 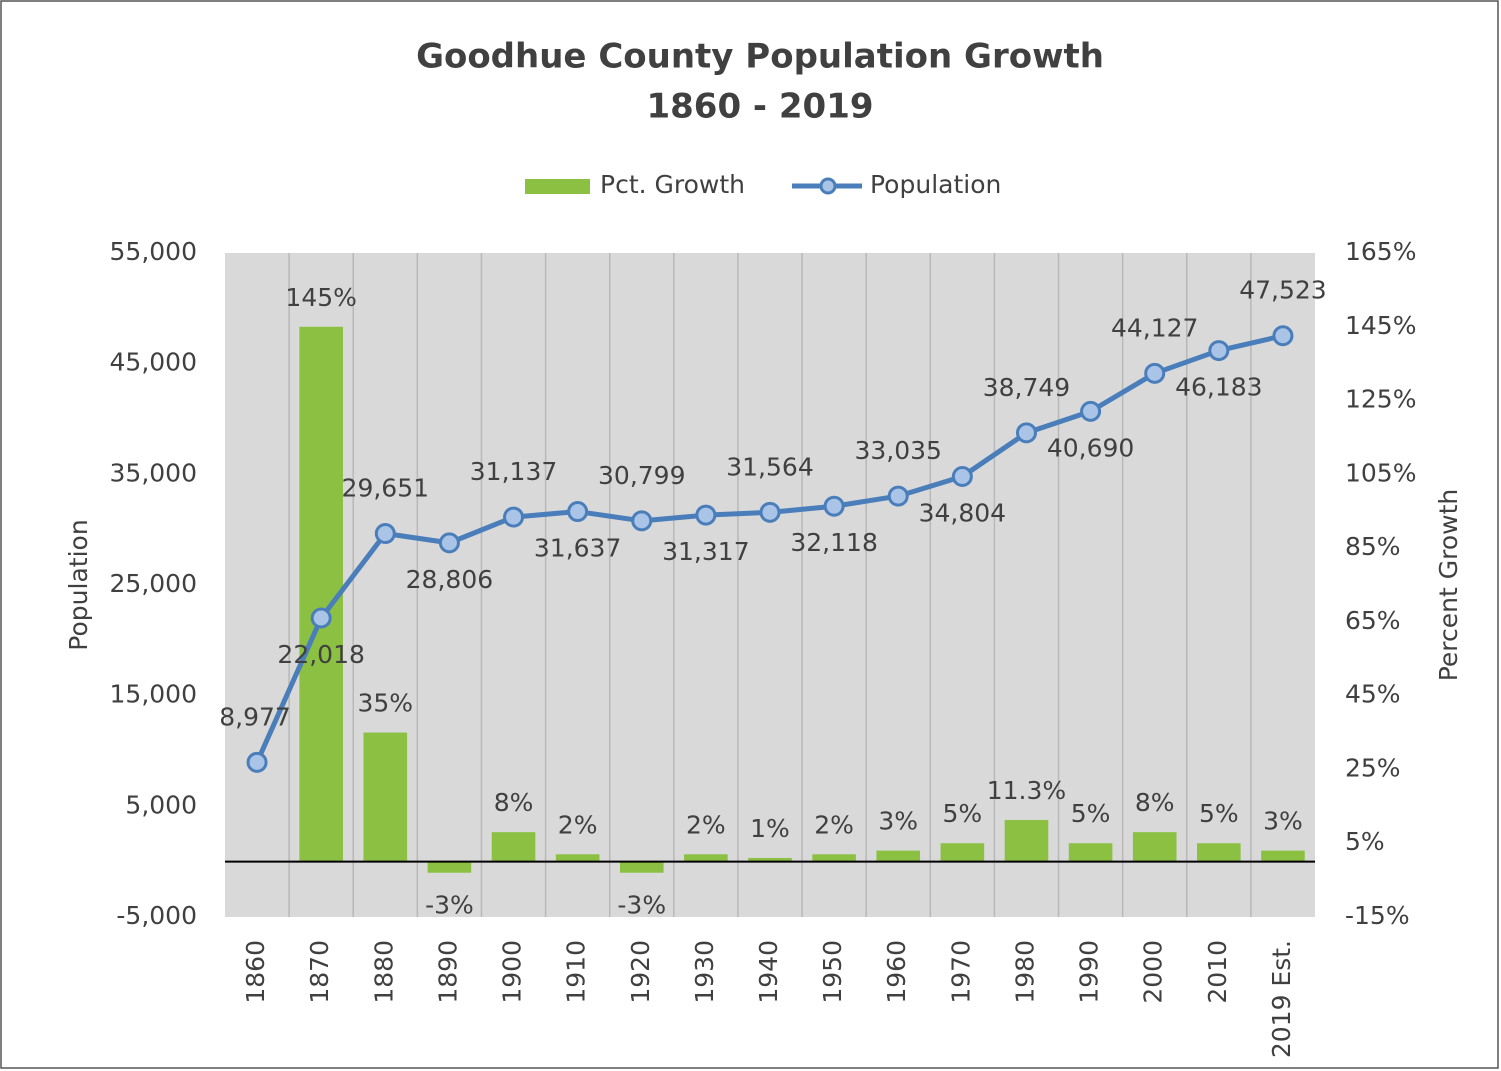 What do you see at coordinates (1373, 546) in the screenshot?
I see `y2-tick-label: 85%` at bounding box center [1373, 546].